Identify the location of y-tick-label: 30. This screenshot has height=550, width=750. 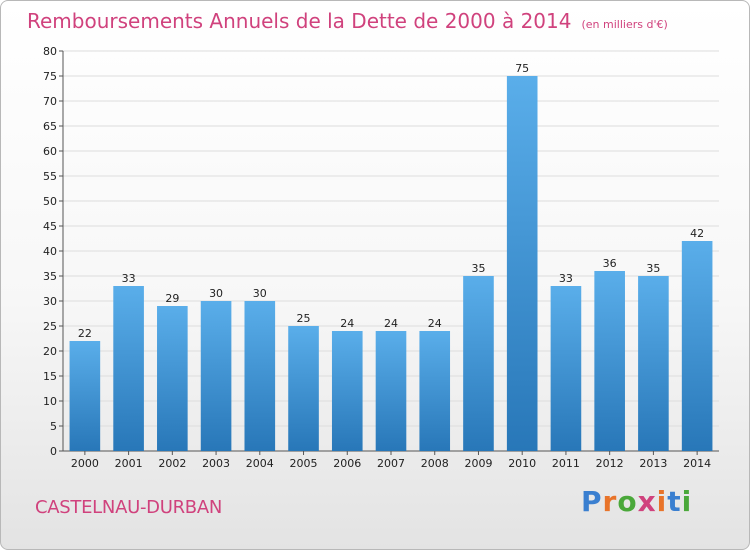
(50, 301).